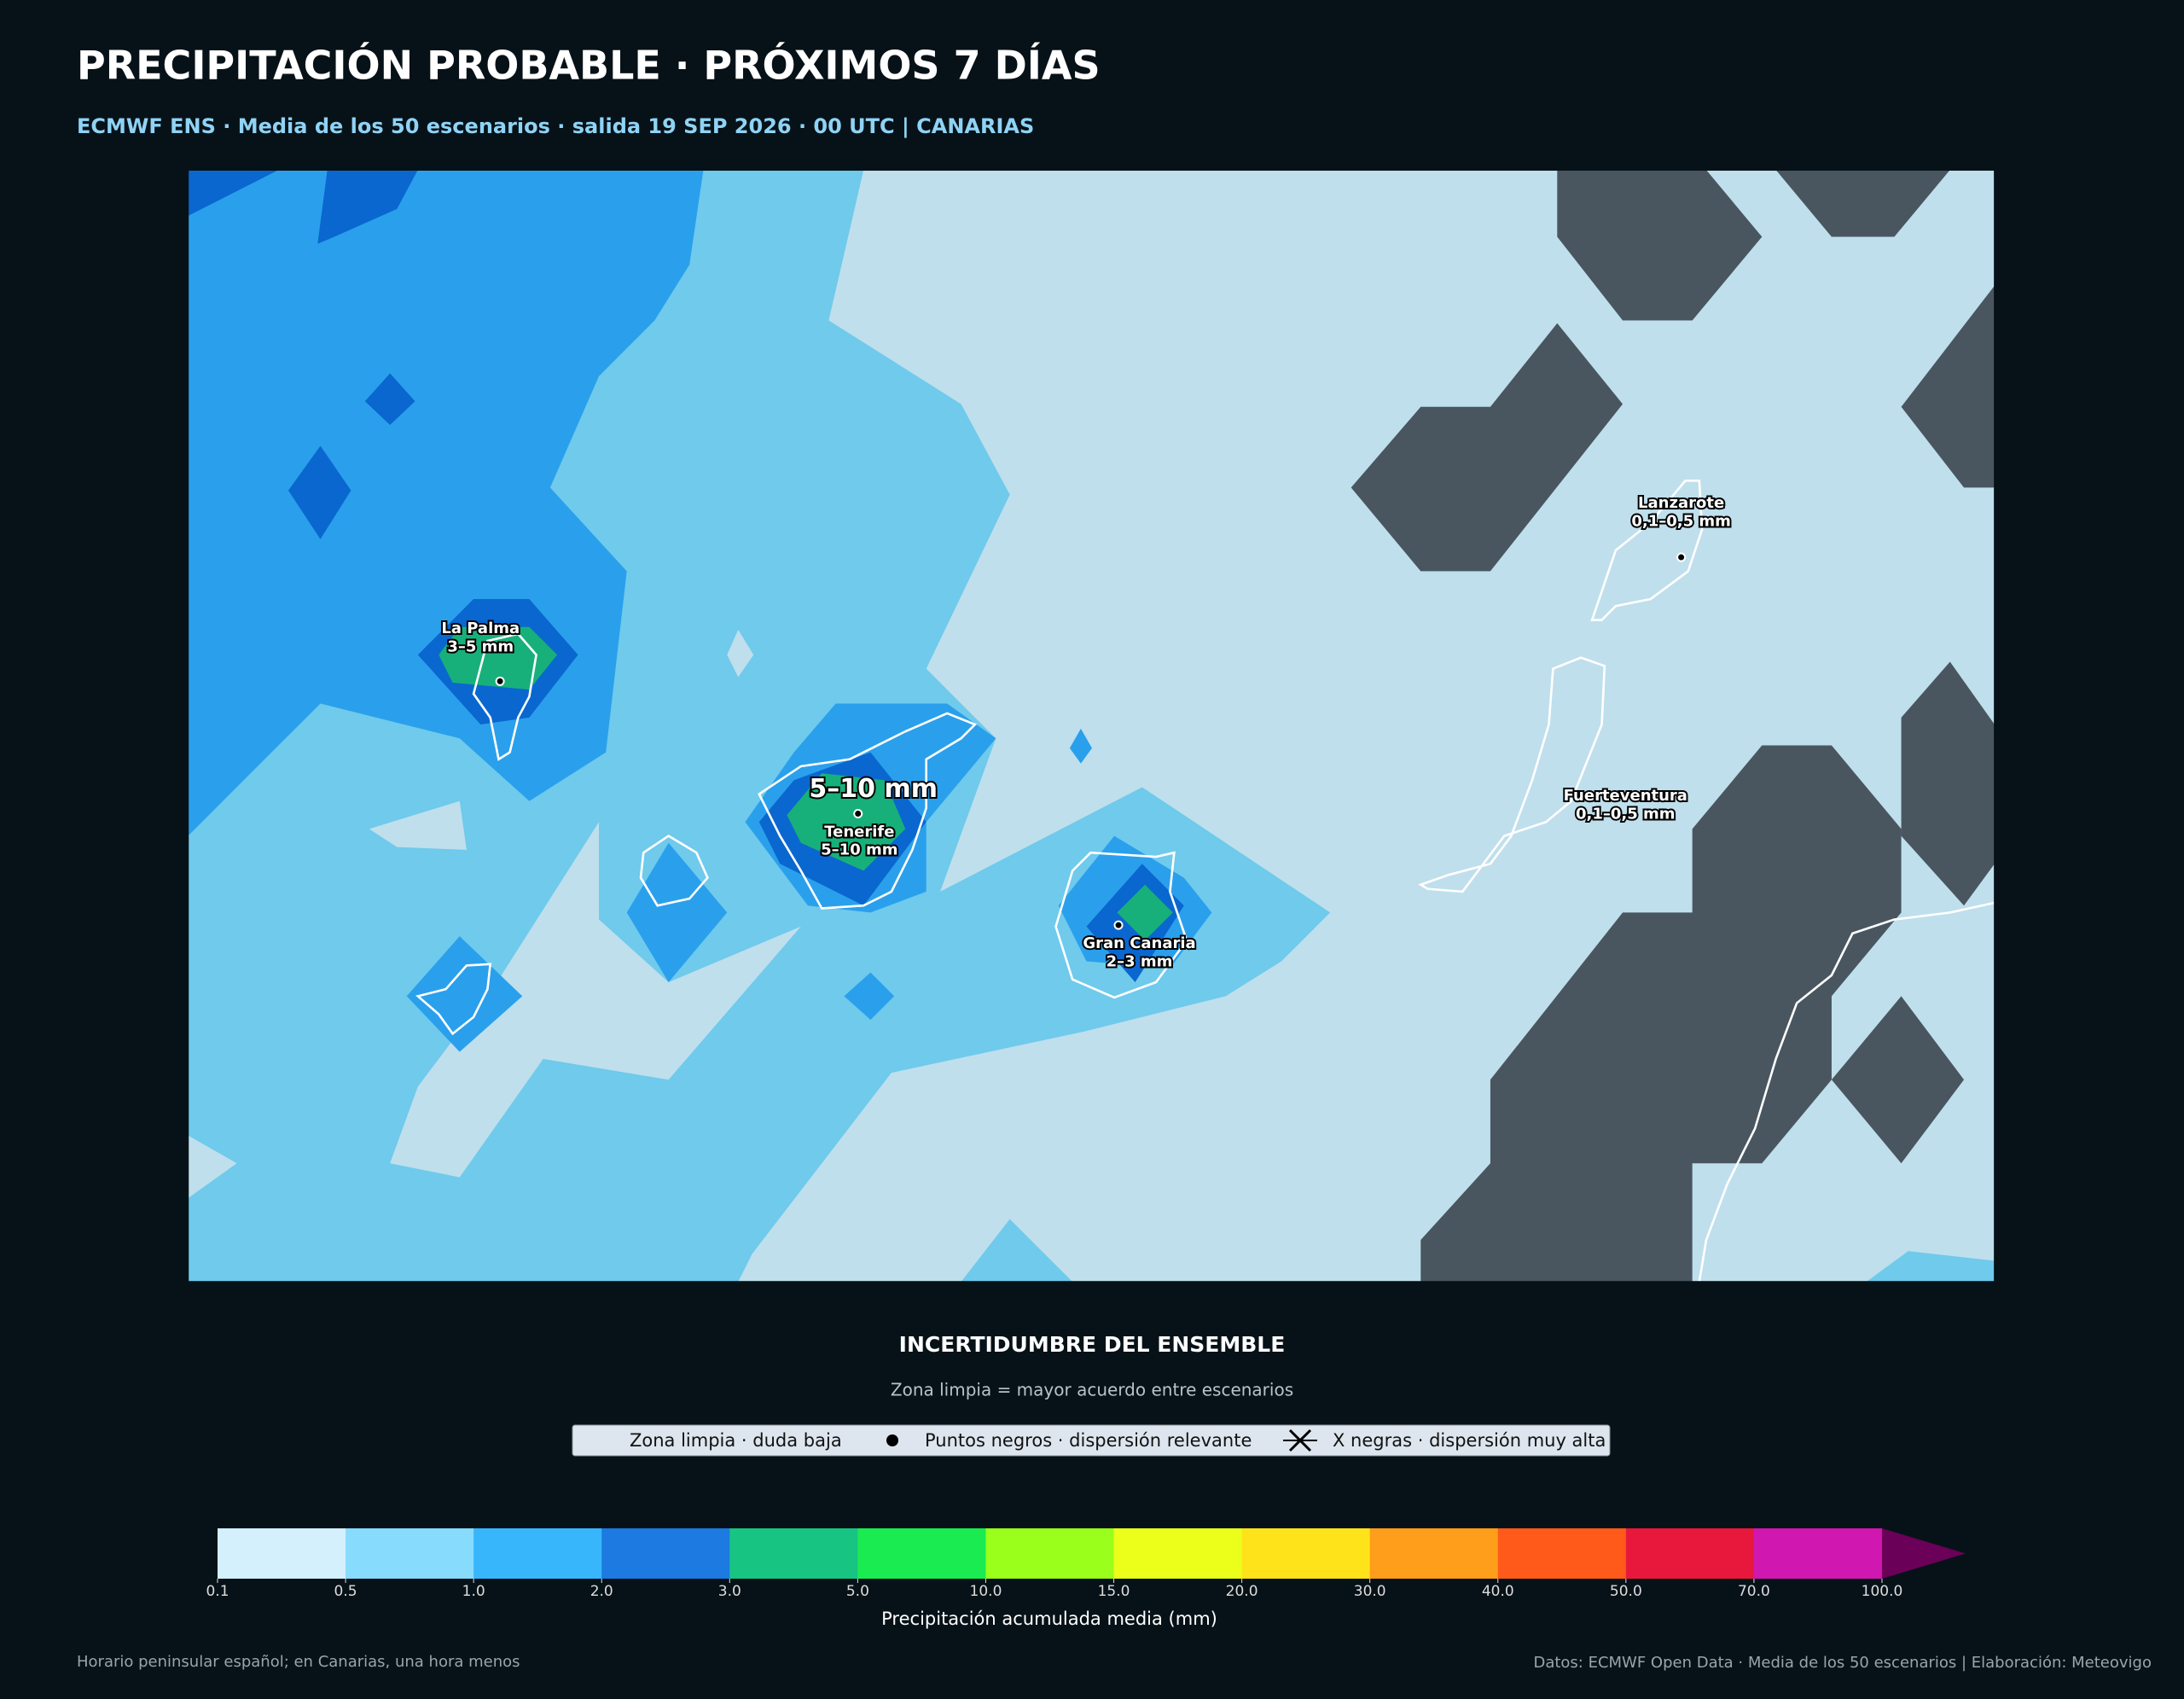 The width and height of the screenshot is (2184, 1699). I want to click on island-name: Lanzarote, so click(1681, 503).